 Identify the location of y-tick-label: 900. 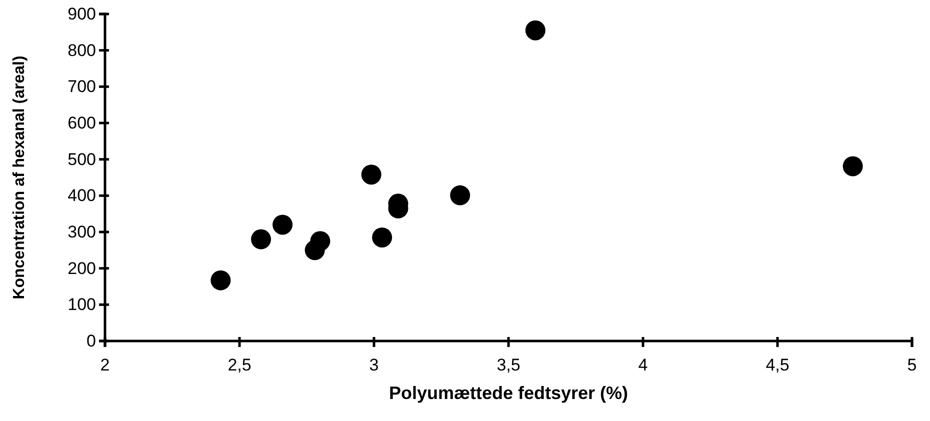
(82, 14).